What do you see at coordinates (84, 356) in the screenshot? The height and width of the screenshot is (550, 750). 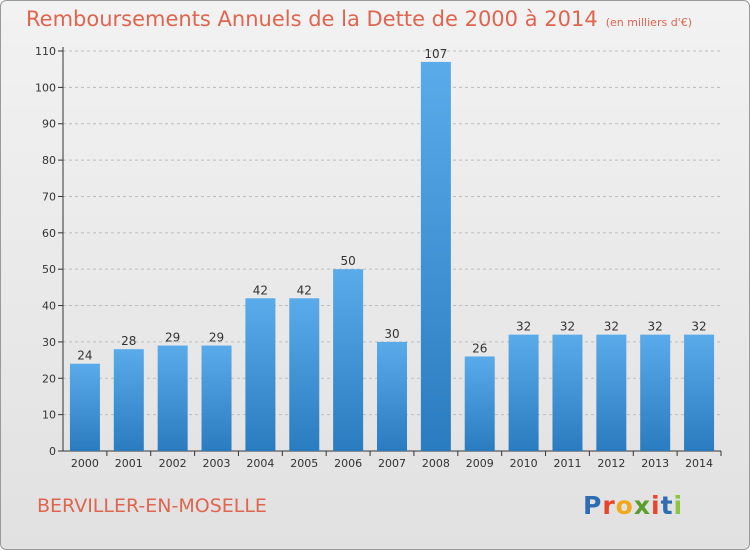 I see `bar-value-label: 24` at bounding box center [84, 356].